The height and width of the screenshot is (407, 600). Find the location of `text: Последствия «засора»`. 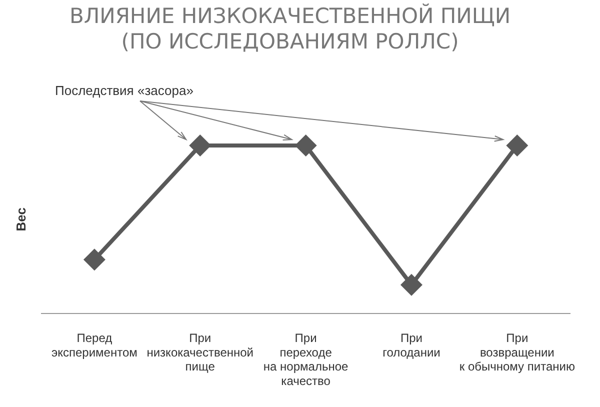

text: Последствия «засора» is located at coordinates (124, 90).